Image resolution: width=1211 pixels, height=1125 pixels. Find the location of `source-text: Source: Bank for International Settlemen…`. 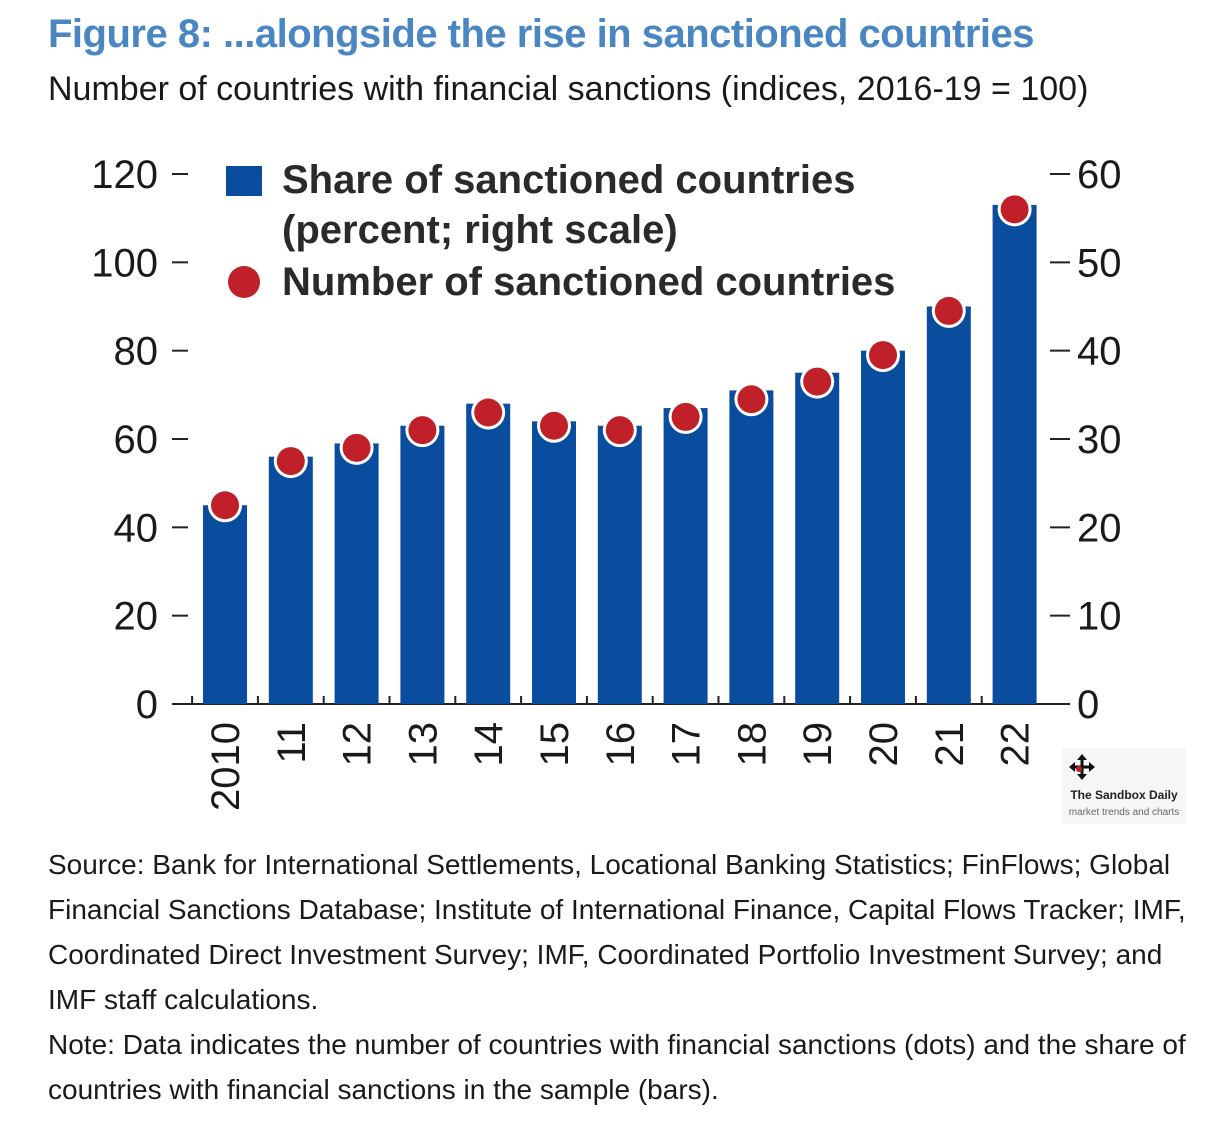

source-text: Source: Bank for International Settlemen… is located at coordinates (617, 932).